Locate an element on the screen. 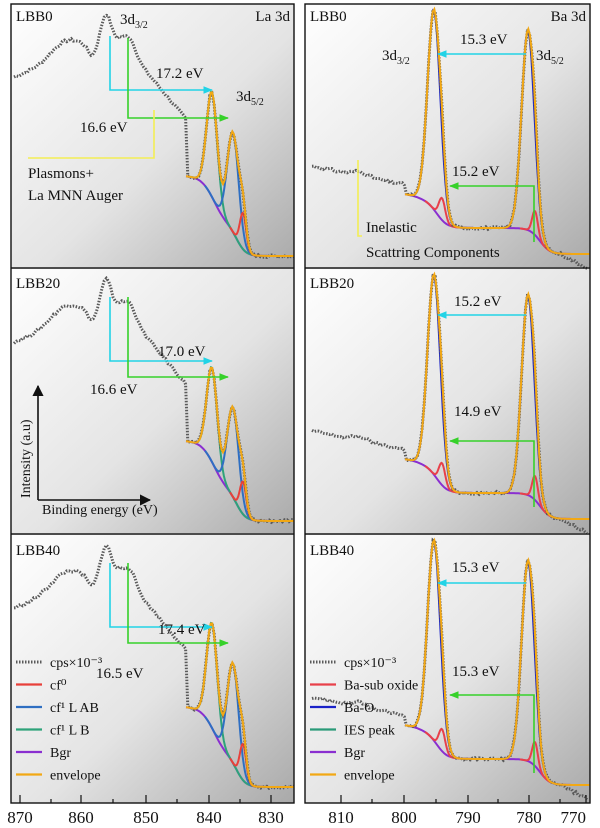 This screenshot has height=828, width=600. panel-label-ba-40: LBB40 is located at coordinates (332, 551).